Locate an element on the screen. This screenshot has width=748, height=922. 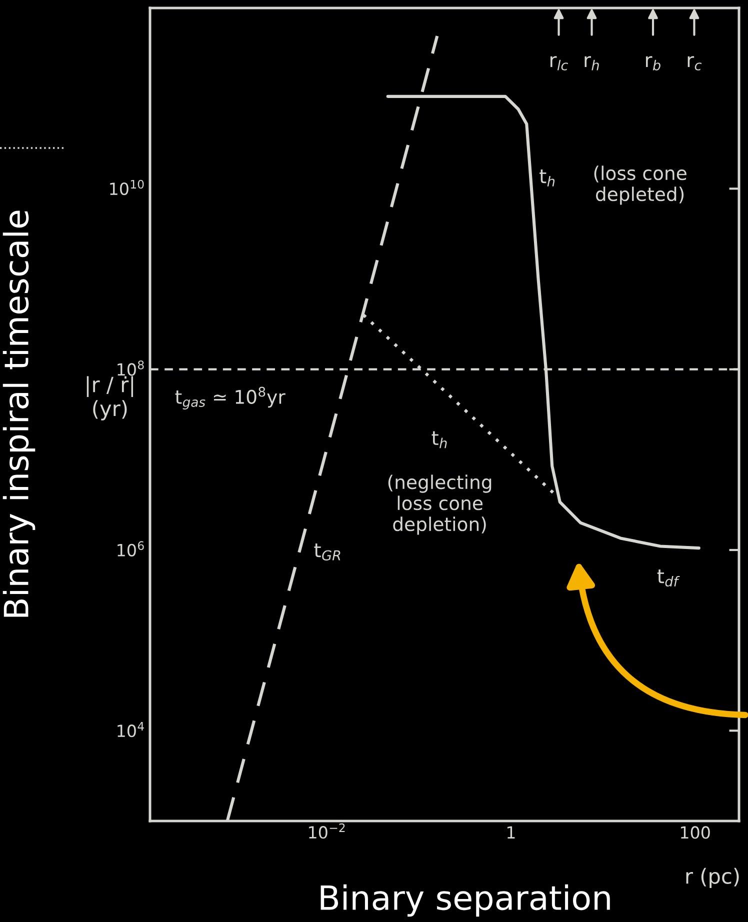
x-tick-label: 10$^{−2}$ is located at coordinates (327, 831).